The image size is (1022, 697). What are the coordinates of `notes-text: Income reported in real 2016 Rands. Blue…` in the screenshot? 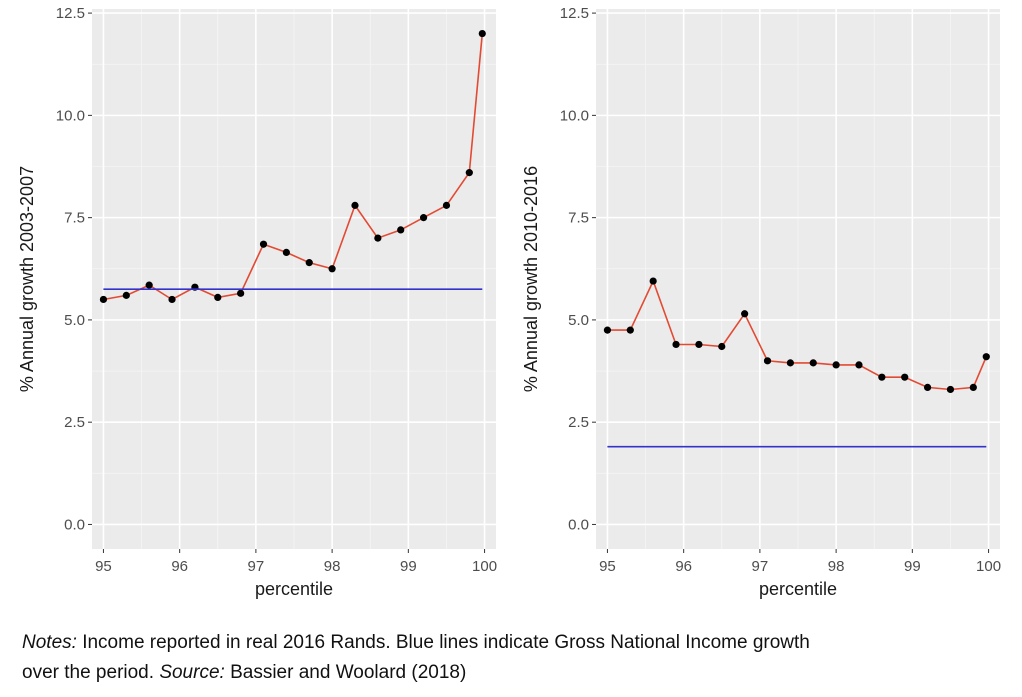 It's located at (443, 642).